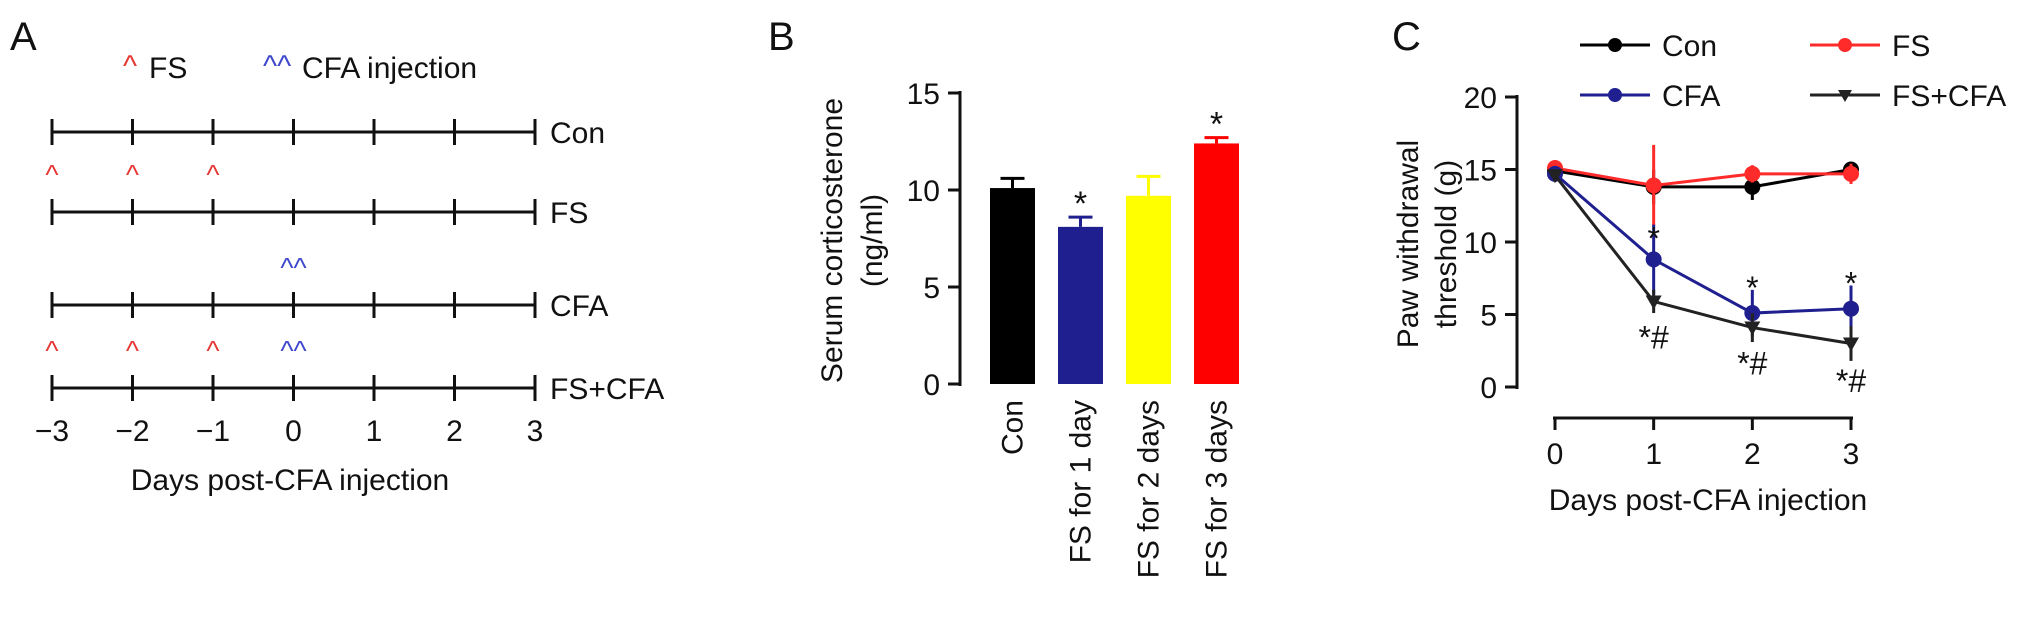 This screenshot has height=631, width=2032. I want to click on x-tick-label: 3, so click(1851, 454).